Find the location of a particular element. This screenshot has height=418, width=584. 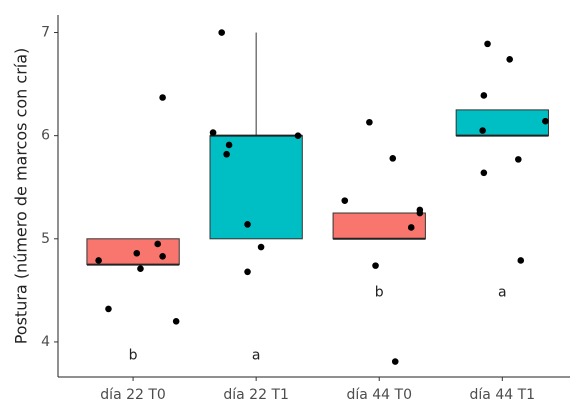

y-tick-label: 5 is located at coordinates (45, 239).